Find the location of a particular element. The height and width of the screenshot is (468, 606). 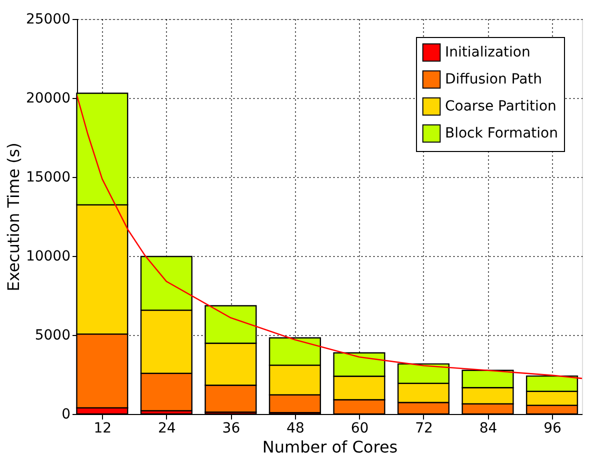

x-tick-label: 24 is located at coordinates (167, 428).